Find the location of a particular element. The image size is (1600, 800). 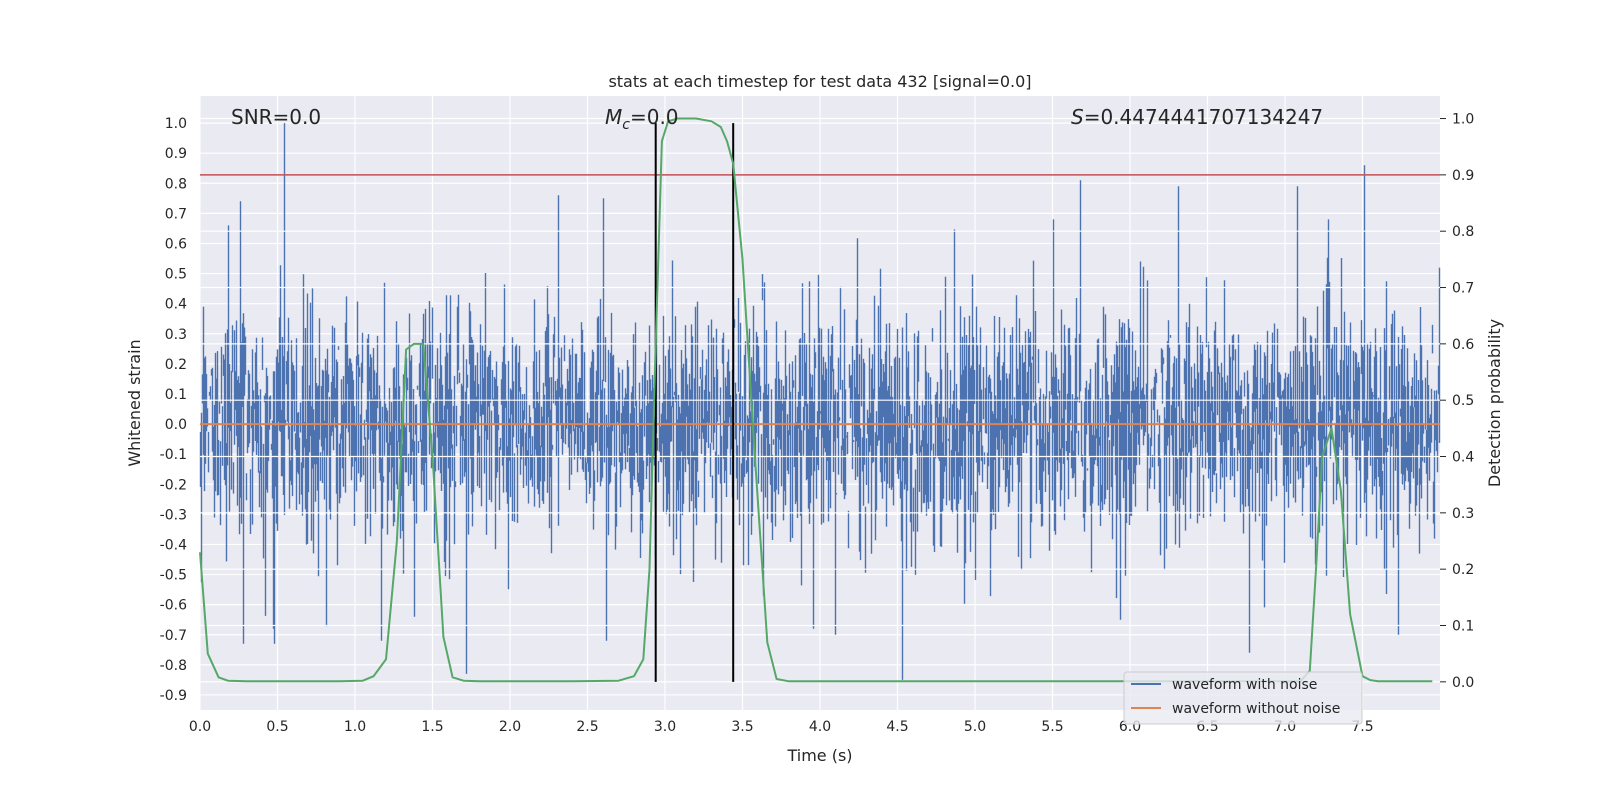

y-tick-label-left: 0.5 is located at coordinates (176, 275).